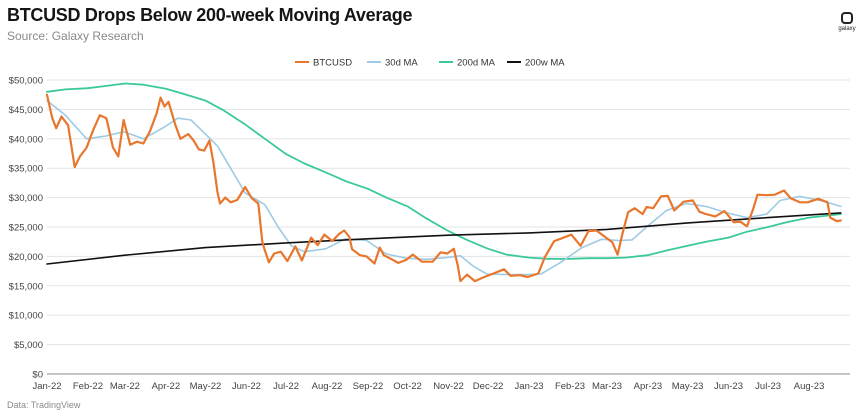 The width and height of the screenshot is (865, 415). What do you see at coordinates (26, 257) in the screenshot?
I see `y-tick-label: $20,000` at bounding box center [26, 257].